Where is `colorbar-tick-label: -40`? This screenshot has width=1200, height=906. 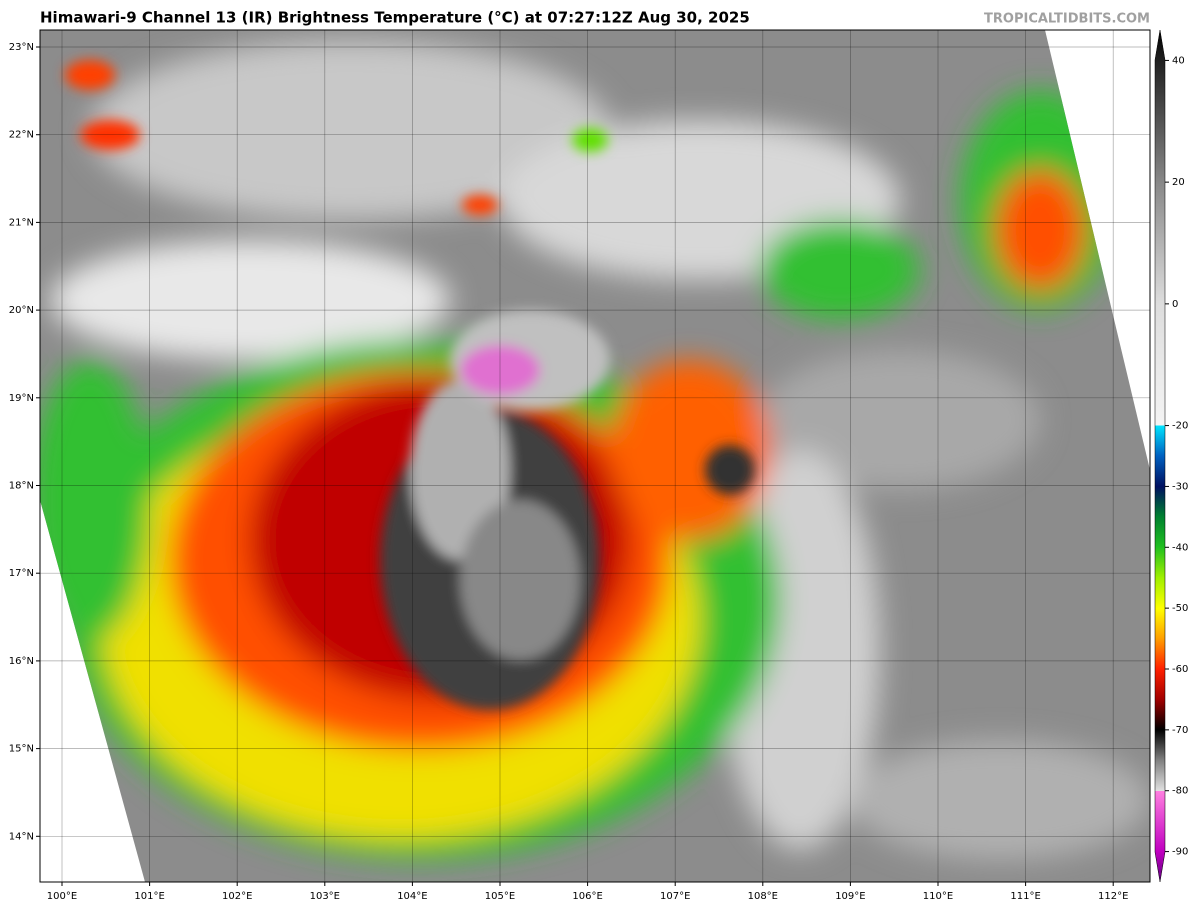
colorbar-tick-label: -40 is located at coordinates (1180, 547).